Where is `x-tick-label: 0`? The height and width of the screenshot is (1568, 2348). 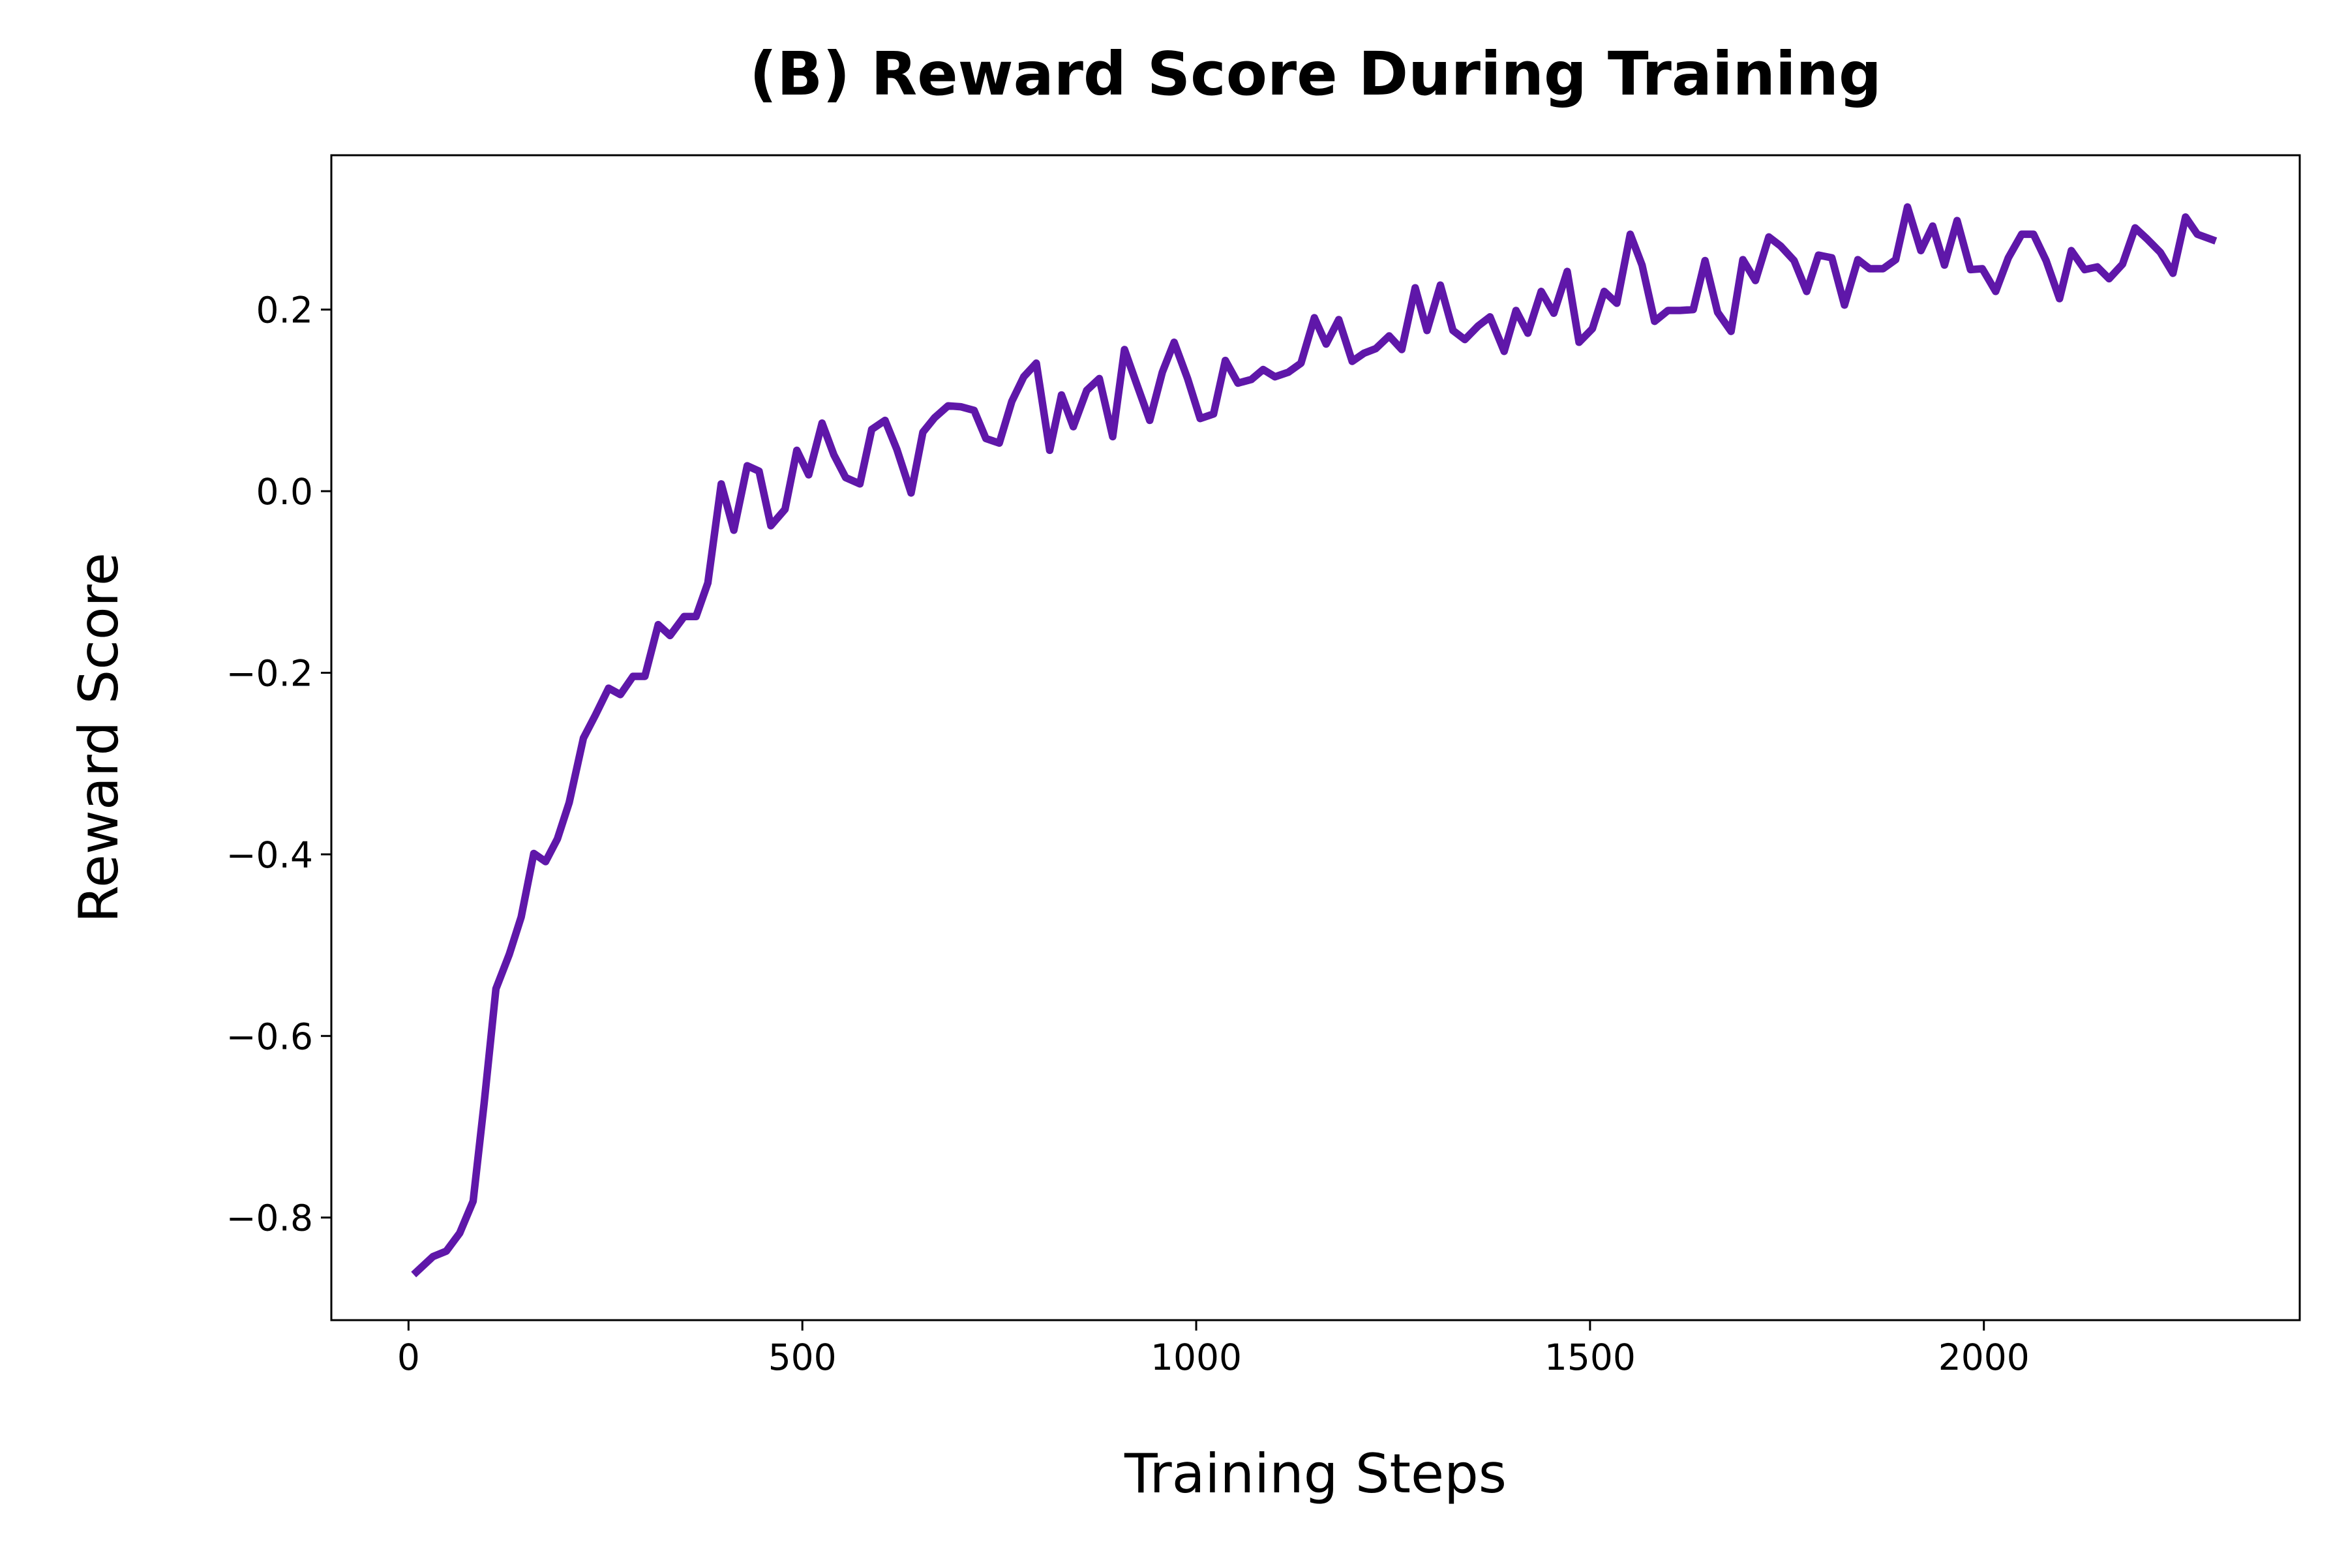
x-tick-label: 0 is located at coordinates (409, 1357).